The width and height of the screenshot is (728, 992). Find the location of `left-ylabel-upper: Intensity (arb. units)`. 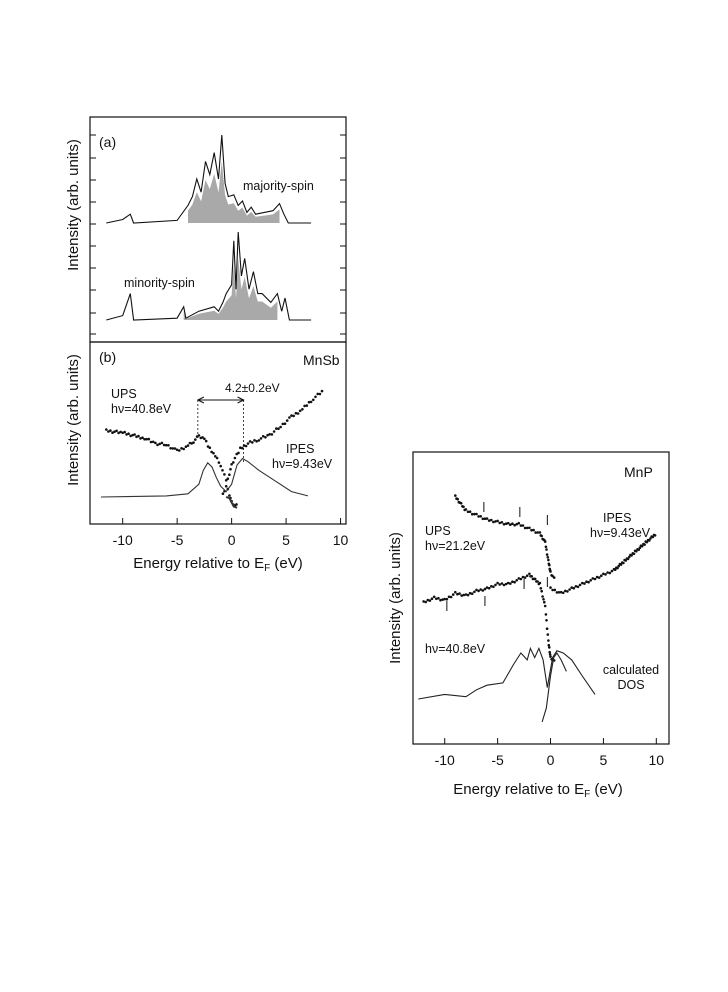

left-ylabel-upper: Intensity (arb. units) is located at coordinates (73, 205).